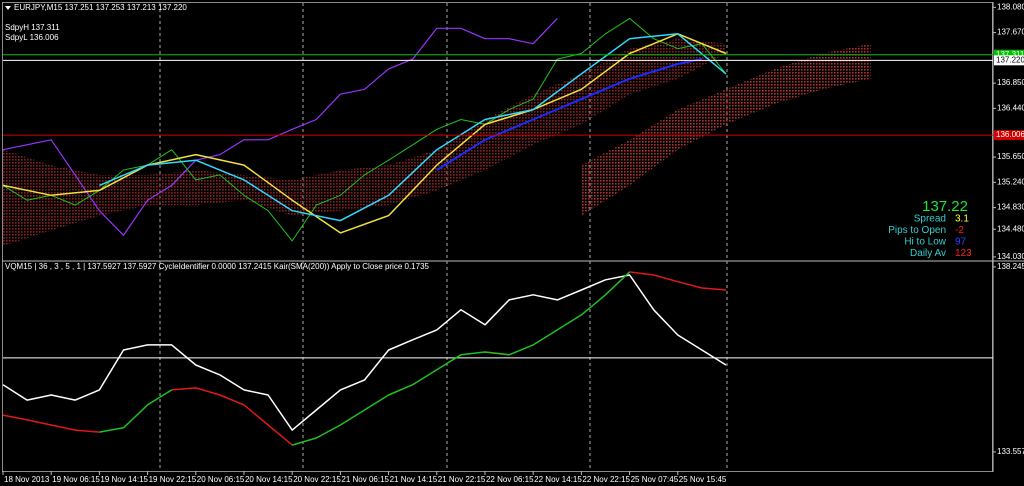 The image size is (1024, 486). What do you see at coordinates (606, 479) in the screenshot?
I see `x-tick-label: 22 Nov 22:15` at bounding box center [606, 479].